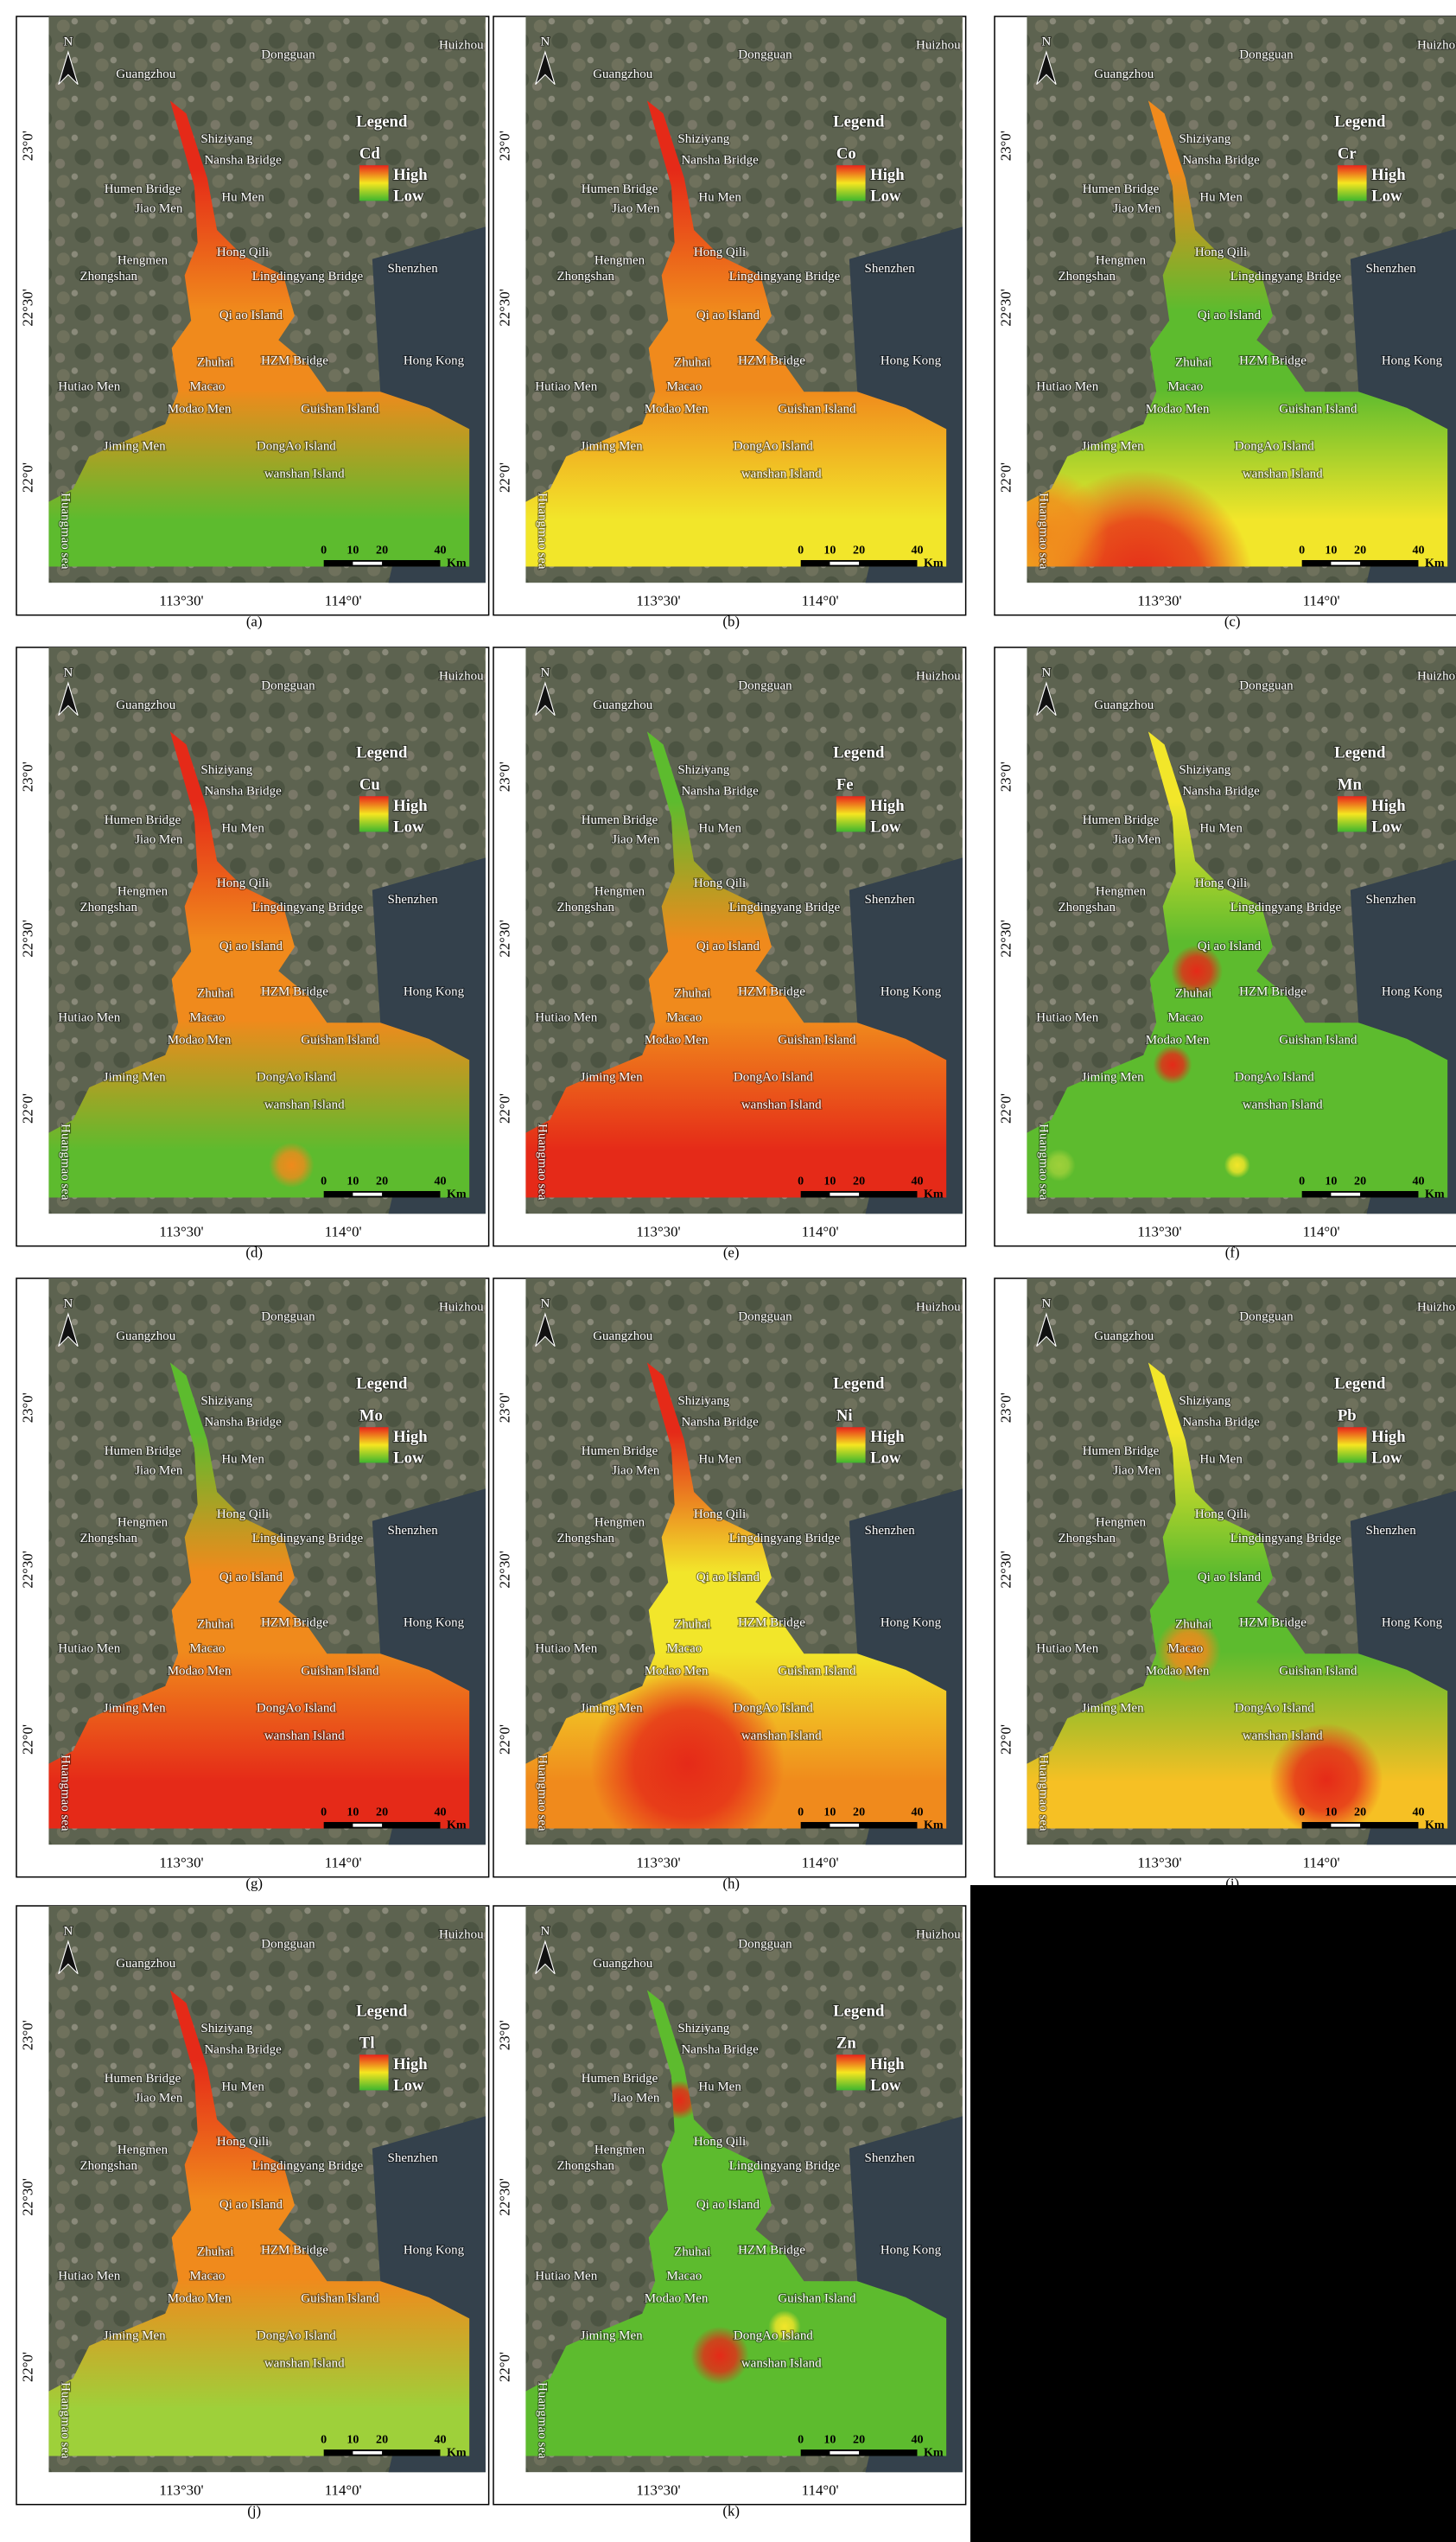  I want to click on element-label: Cr, so click(1347, 154).